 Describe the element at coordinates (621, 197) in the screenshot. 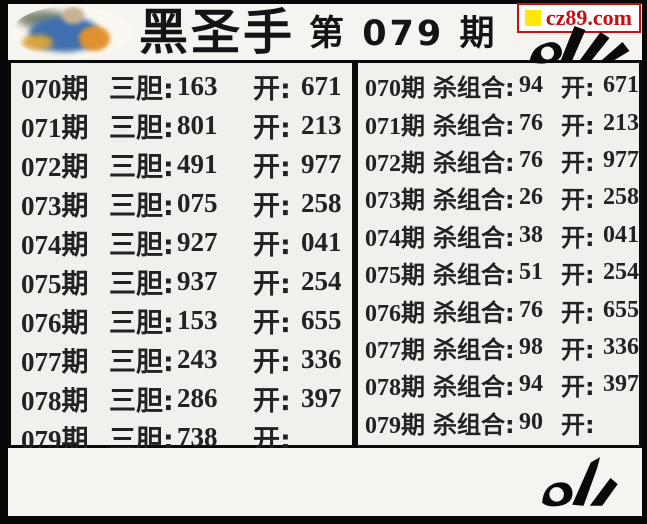

I see `open-value: 258` at that location.